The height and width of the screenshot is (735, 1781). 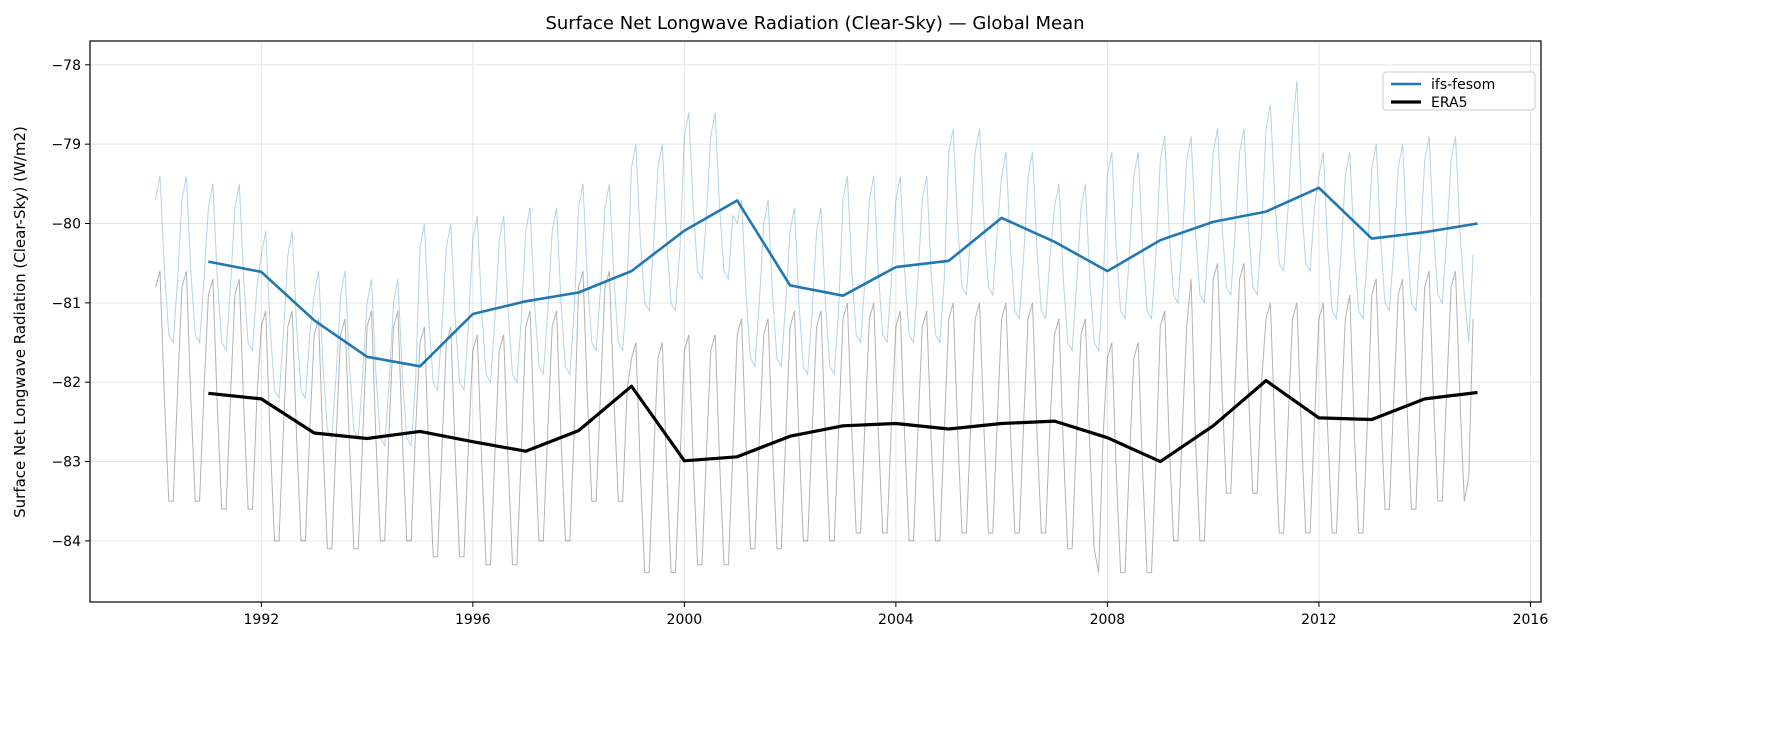 I want to click on x-tick-label: 2016, so click(x=1531, y=620).